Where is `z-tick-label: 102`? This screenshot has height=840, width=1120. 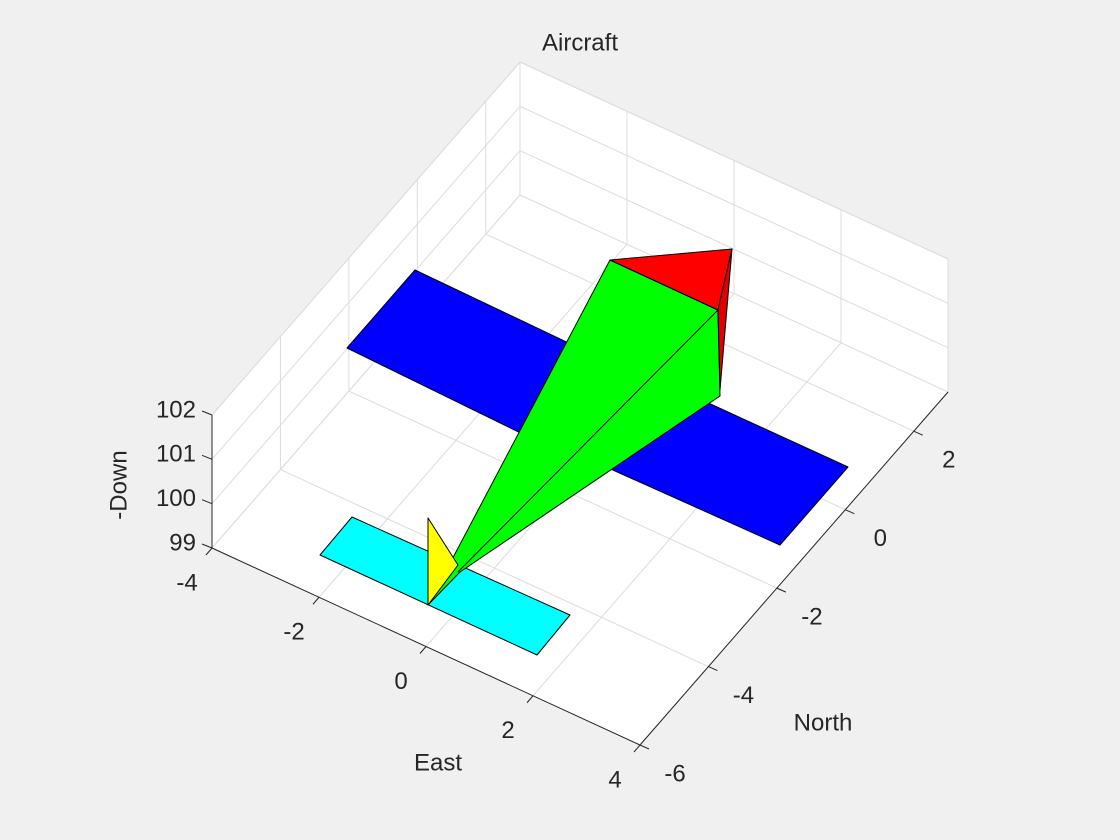 z-tick-label: 102 is located at coordinates (176, 409).